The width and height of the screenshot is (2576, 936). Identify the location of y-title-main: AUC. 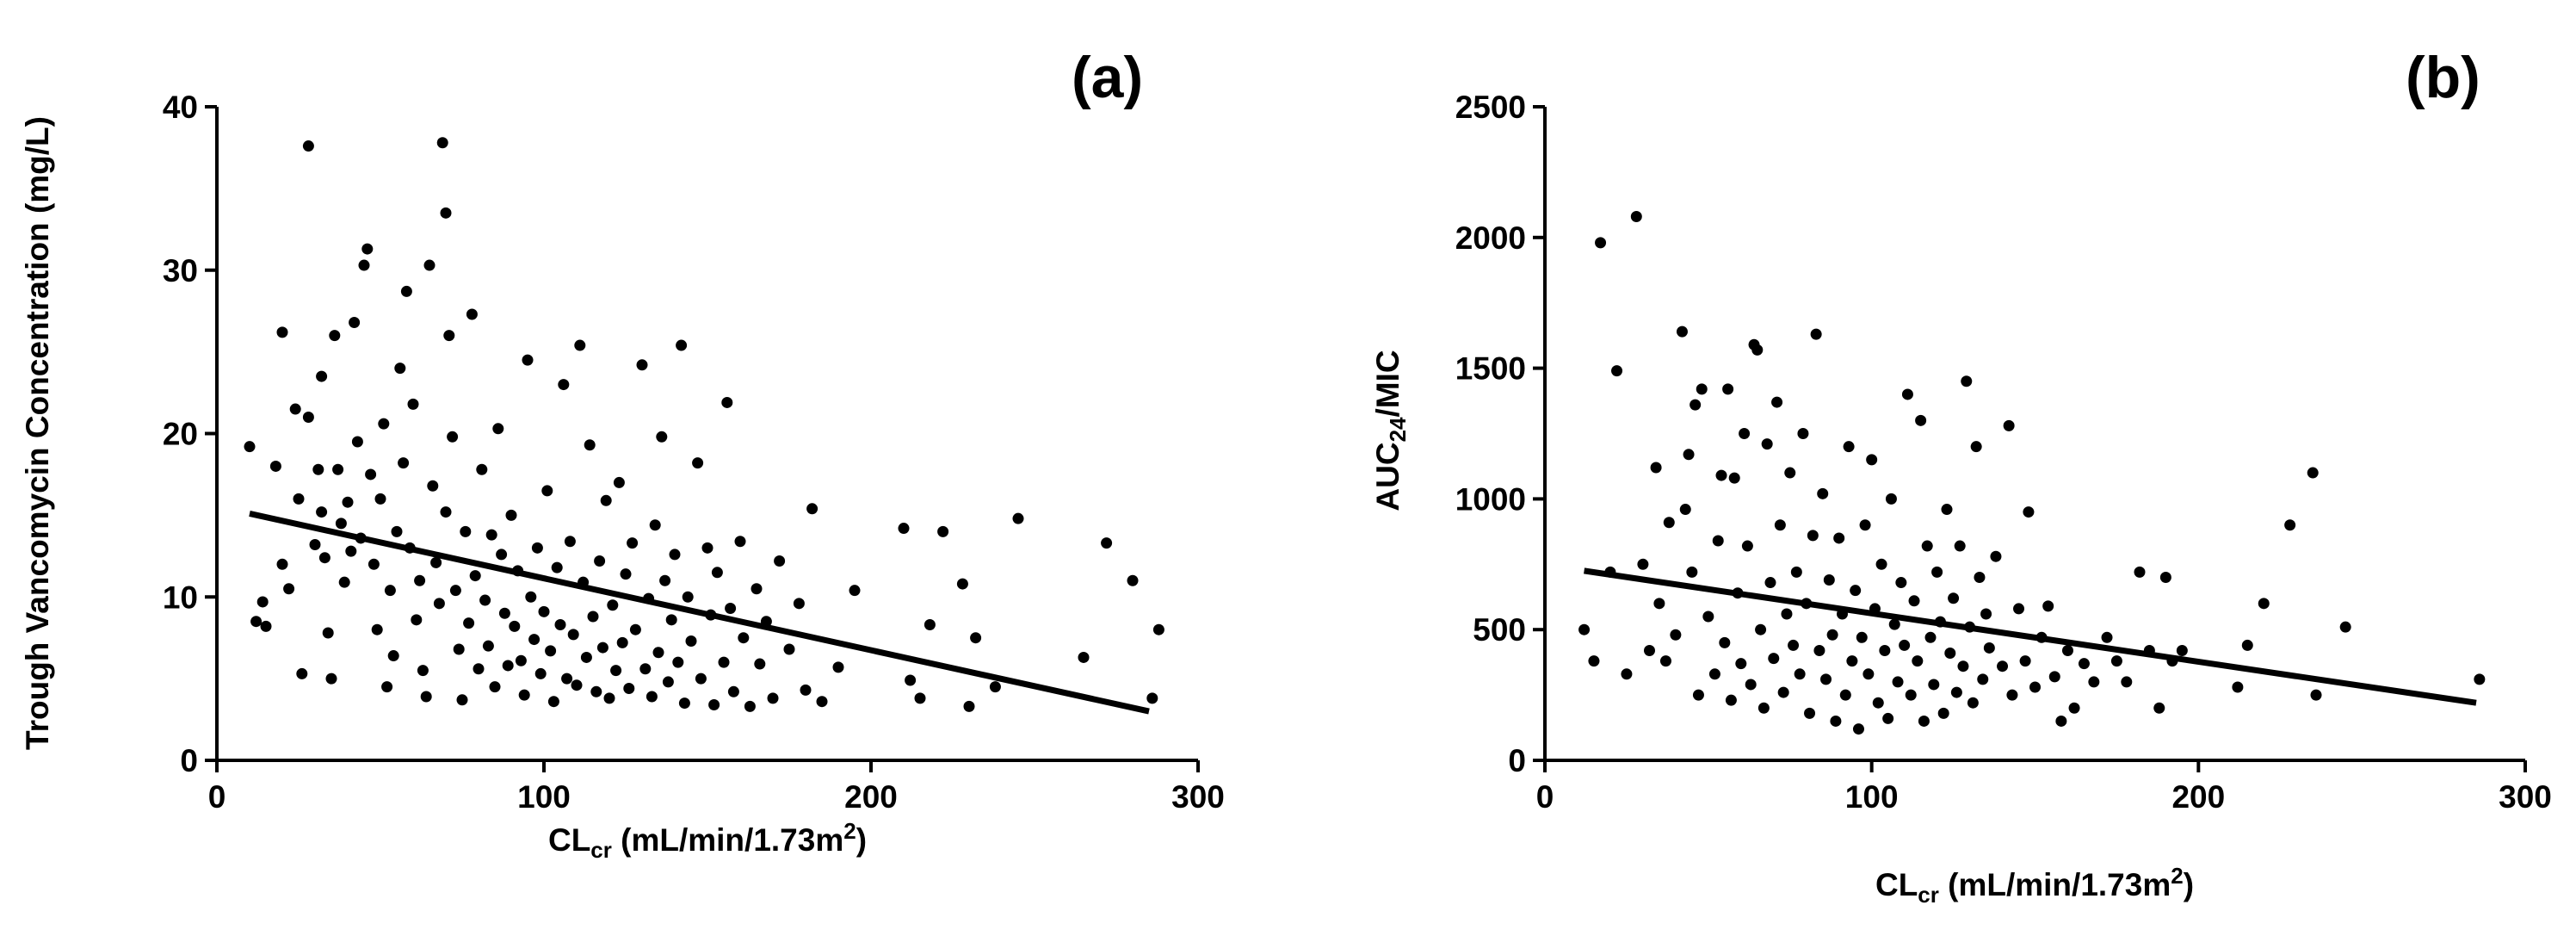
(1387, 477).